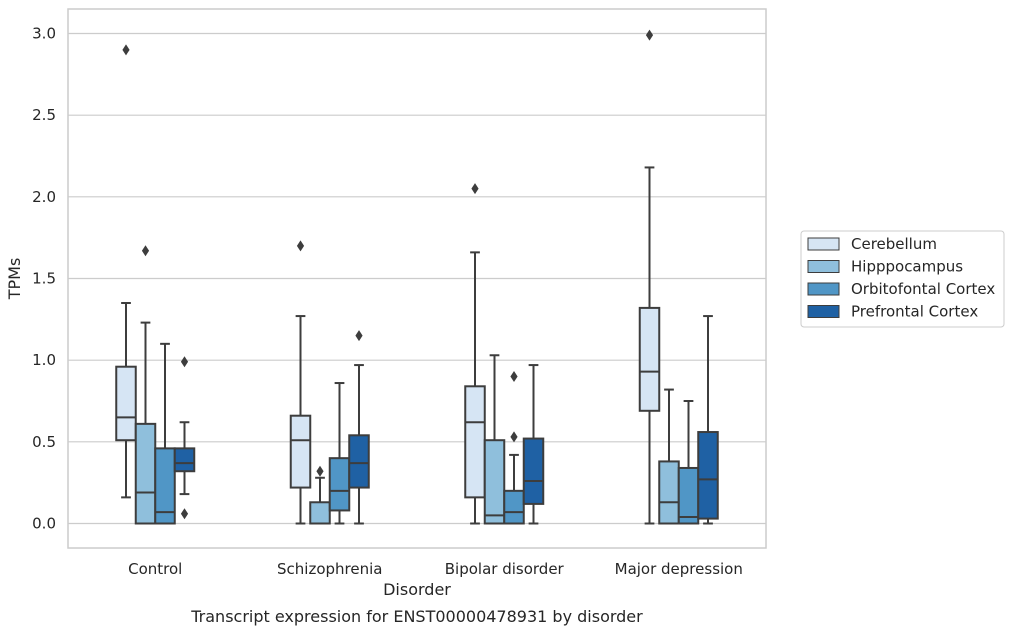 The image size is (1014, 634). I want to click on y-tick-label: 0.0, so click(44, 524).